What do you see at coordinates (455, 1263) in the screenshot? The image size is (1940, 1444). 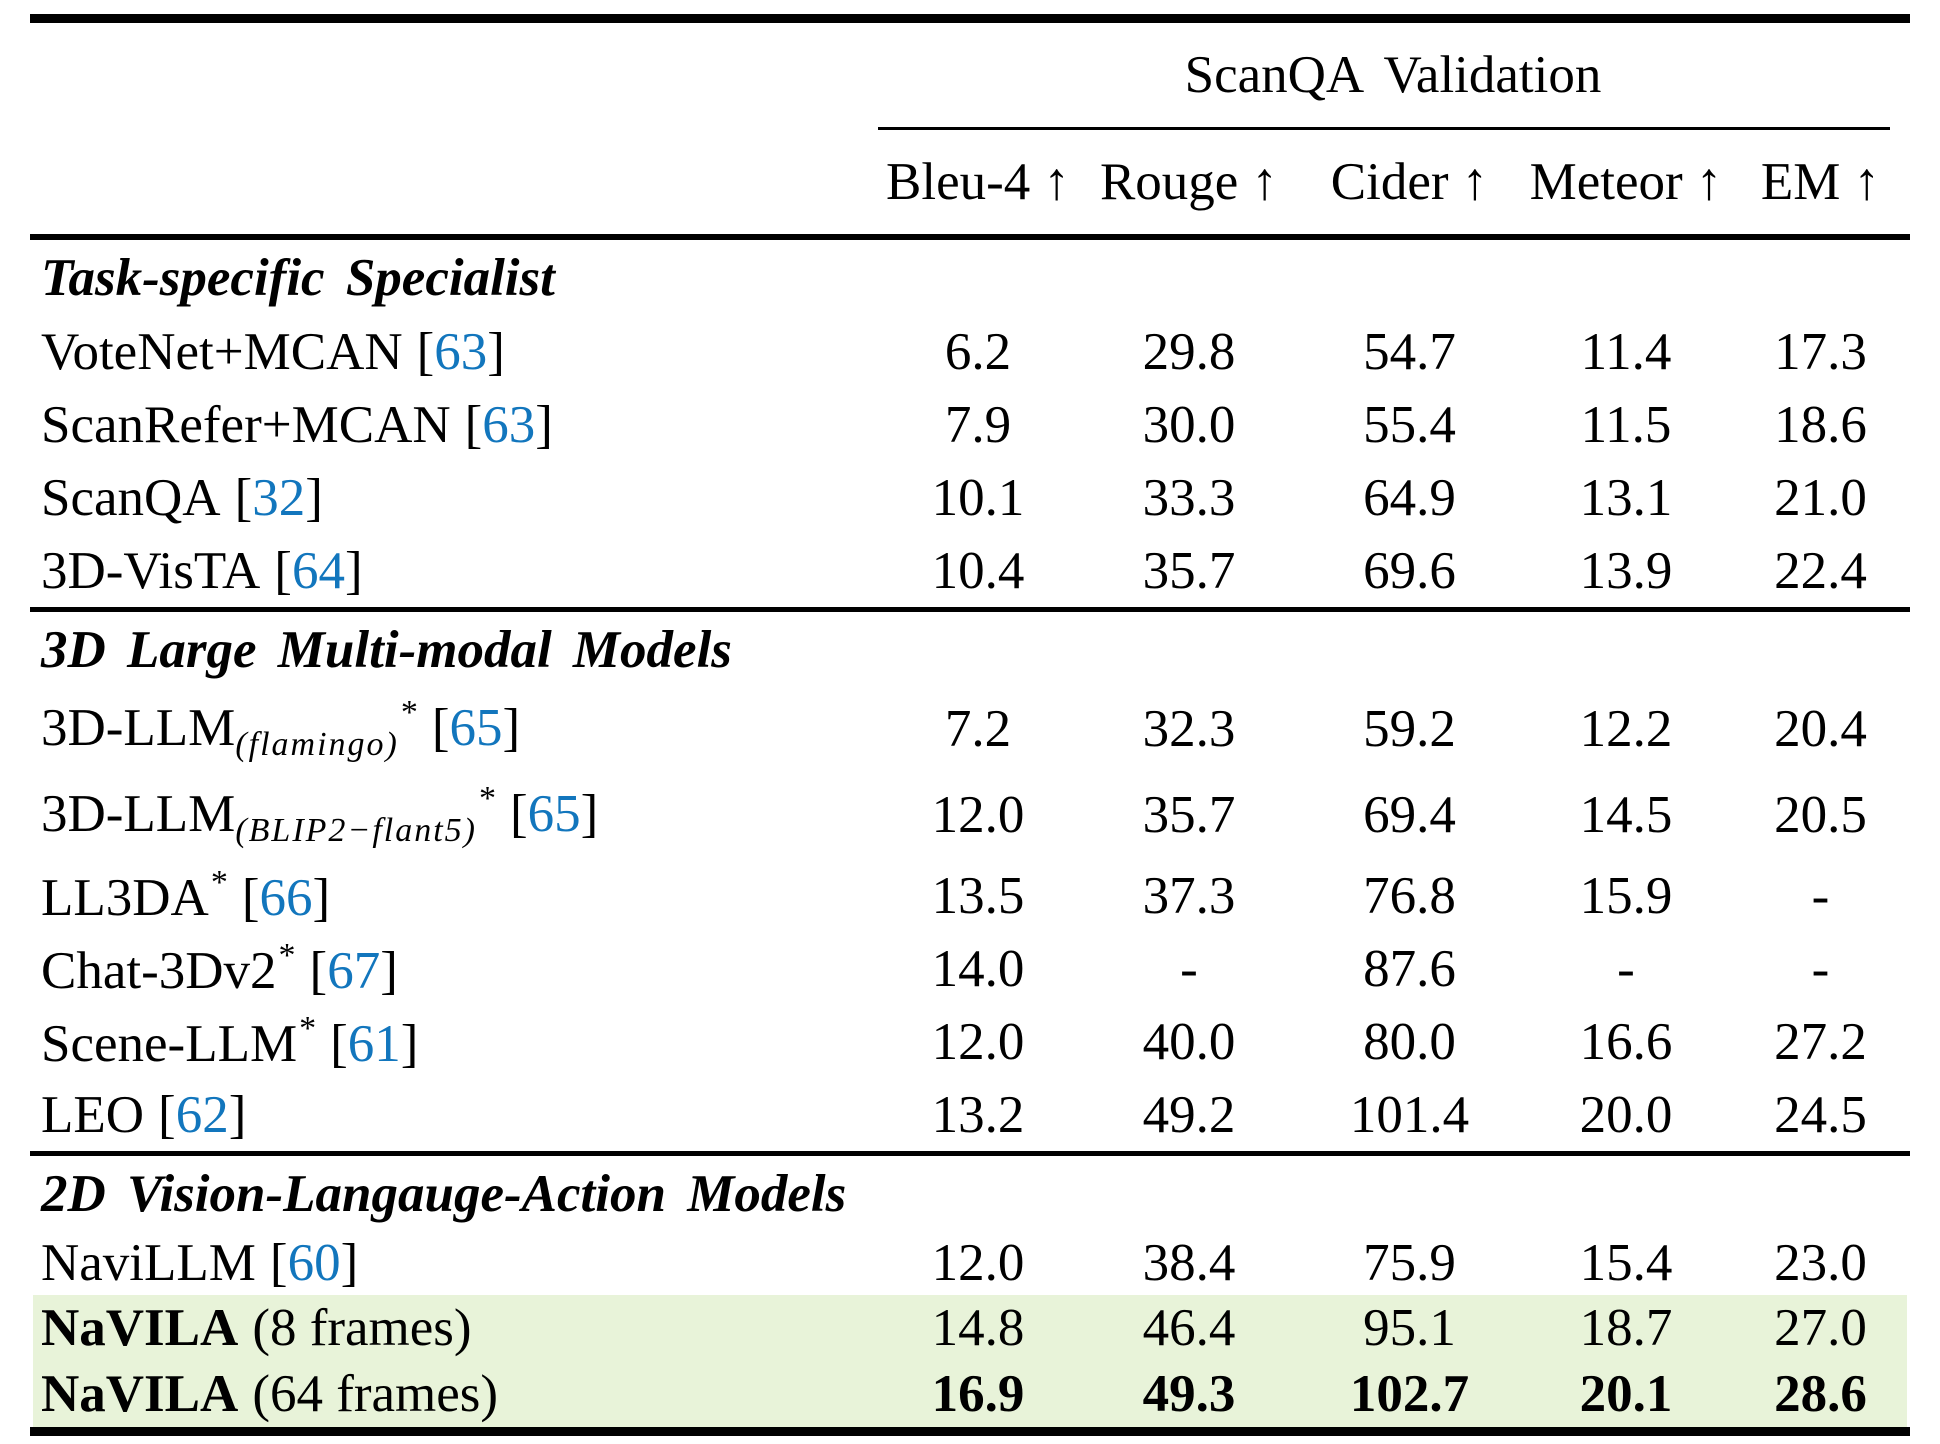 I see `model-label: NaviLLM [60]` at bounding box center [455, 1263].